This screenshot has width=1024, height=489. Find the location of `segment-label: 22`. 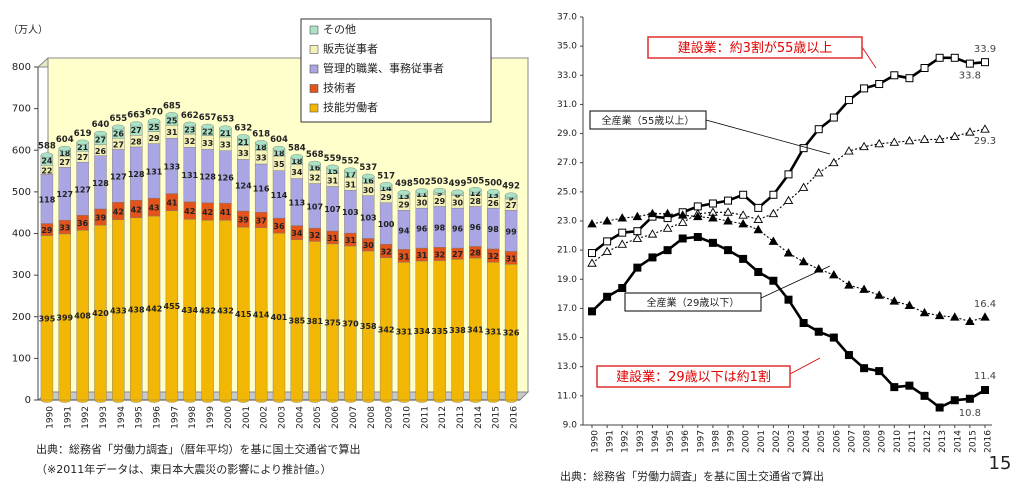

segment-label: 22 is located at coordinates (46, 170).